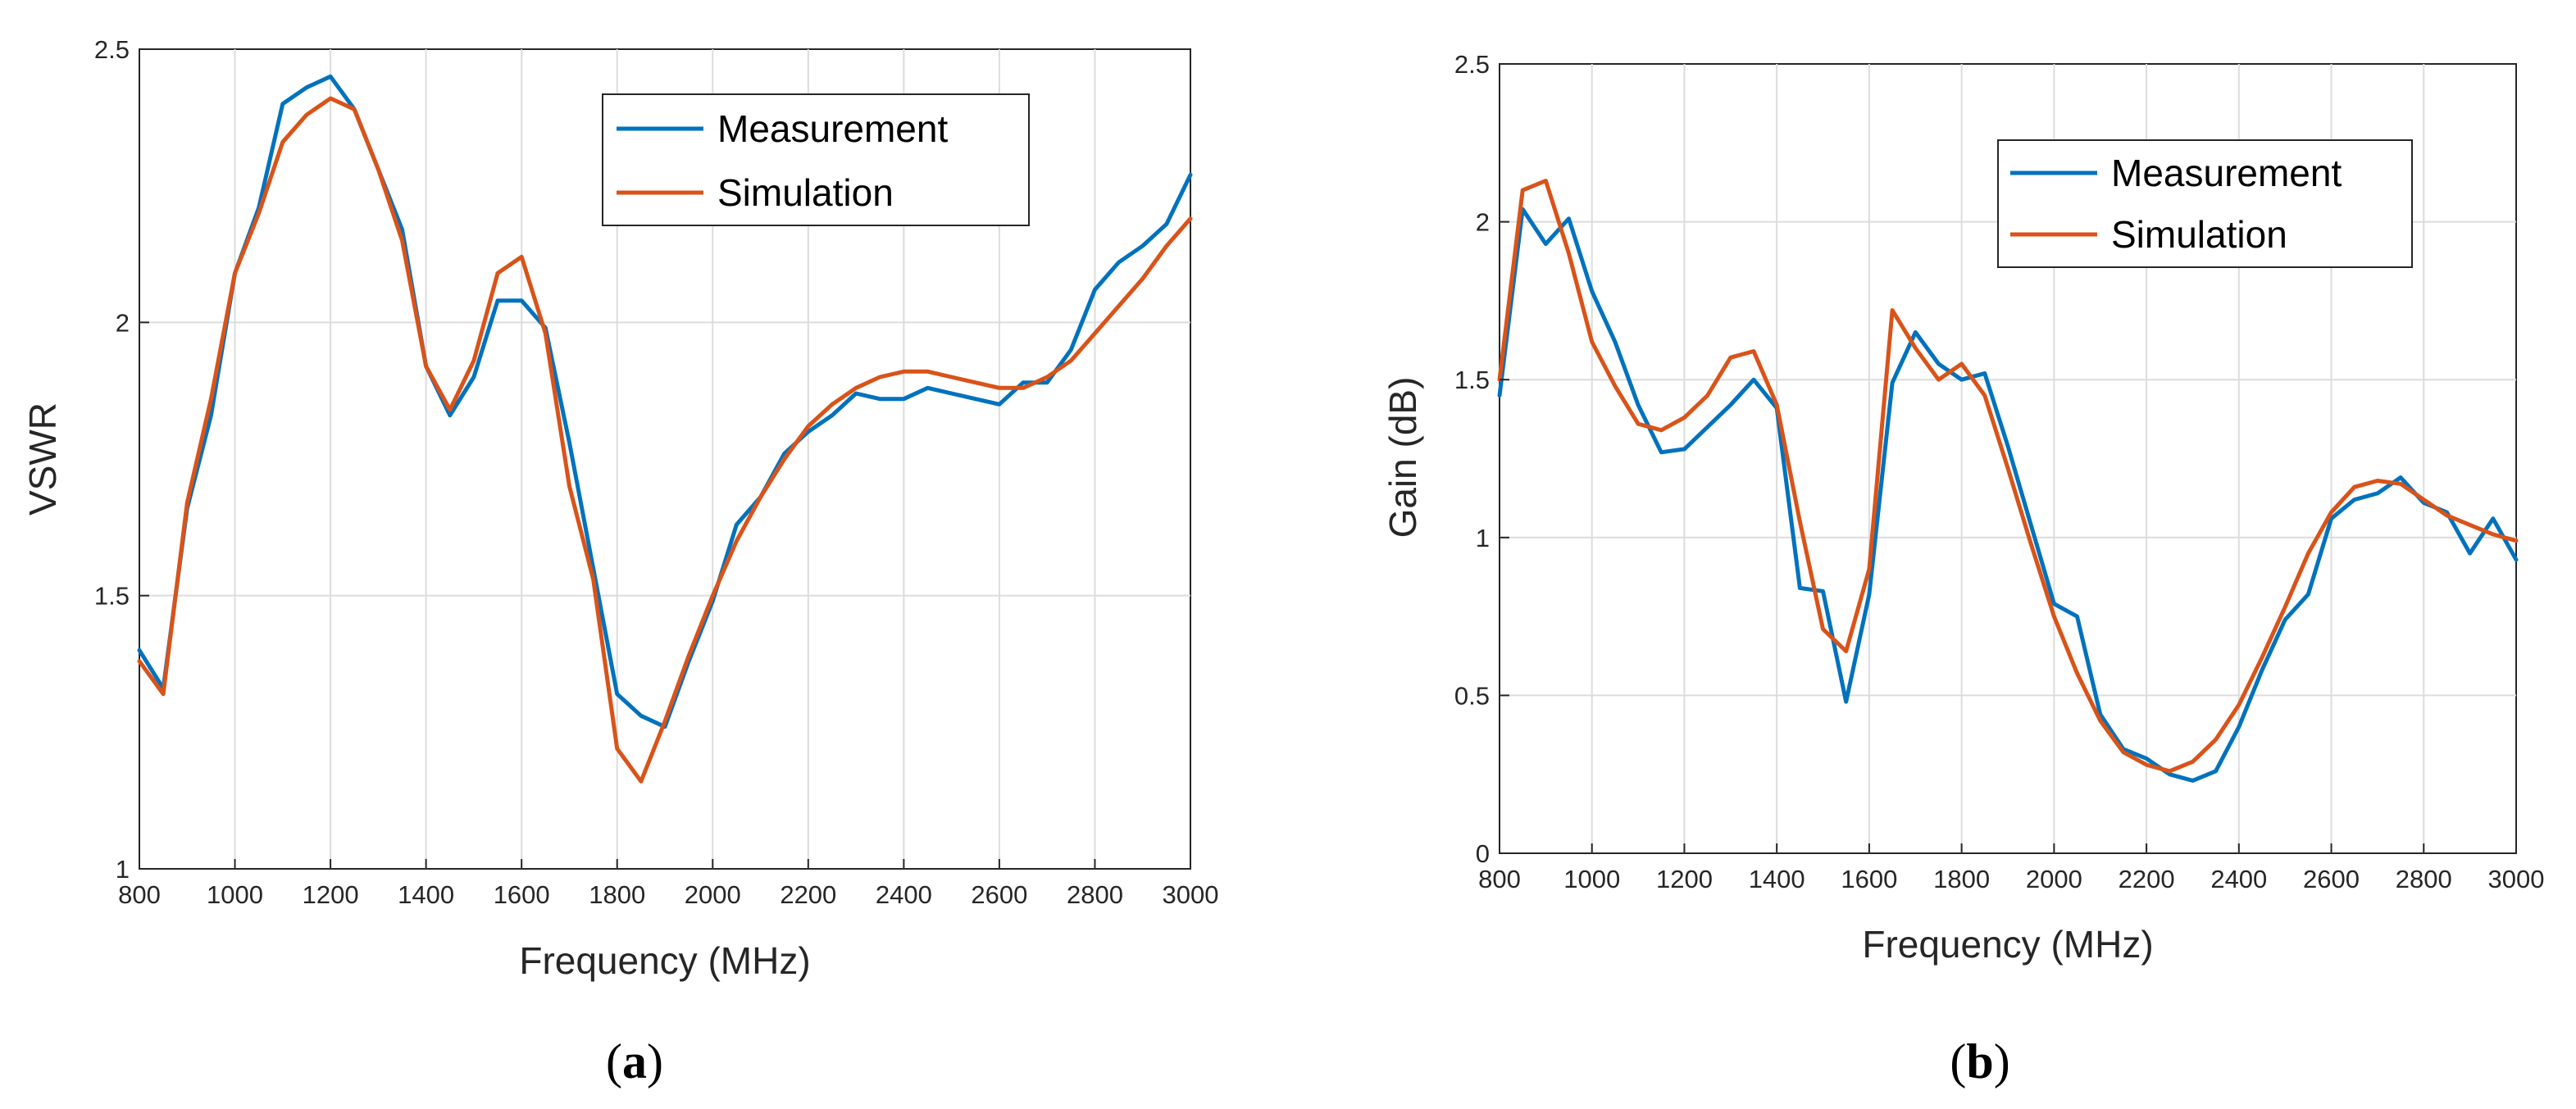 The image size is (2576, 1109). Describe the element at coordinates (123, 870) in the screenshot. I see `chart-a-y-tick-label: 1` at that location.